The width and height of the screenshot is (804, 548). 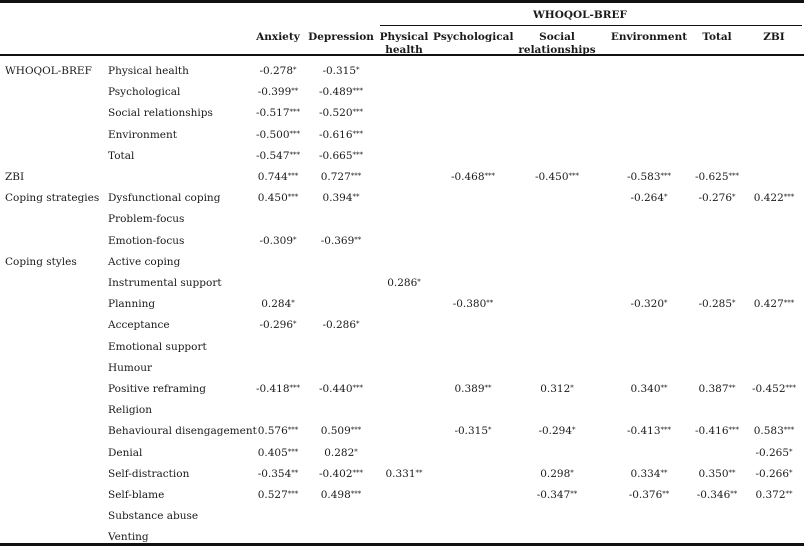 What do you see at coordinates (278, 495) in the screenshot?
I see `table-cell: 0.527***` at bounding box center [278, 495].